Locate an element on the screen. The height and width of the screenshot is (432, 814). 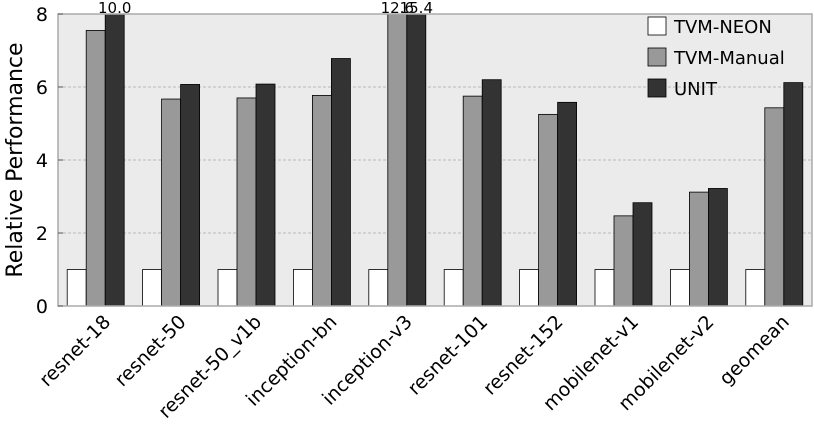
y-axis-label: Relative Performance is located at coordinates (15, 159).